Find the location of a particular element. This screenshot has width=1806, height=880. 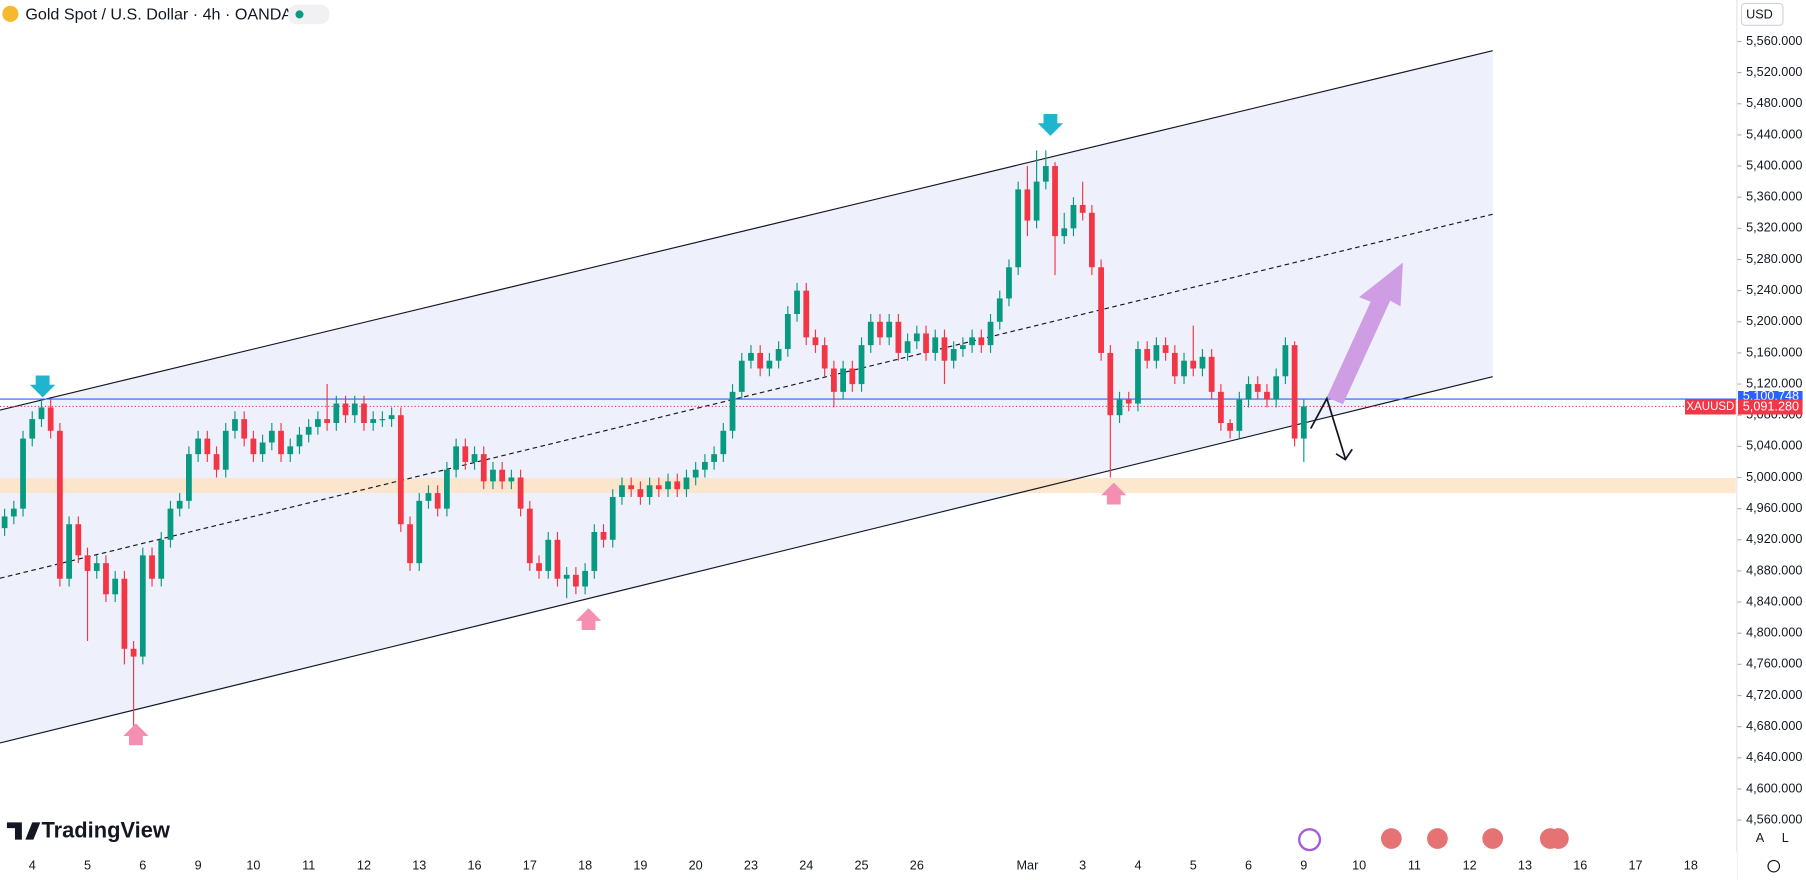

x-tick-label: 18 is located at coordinates (1691, 866).